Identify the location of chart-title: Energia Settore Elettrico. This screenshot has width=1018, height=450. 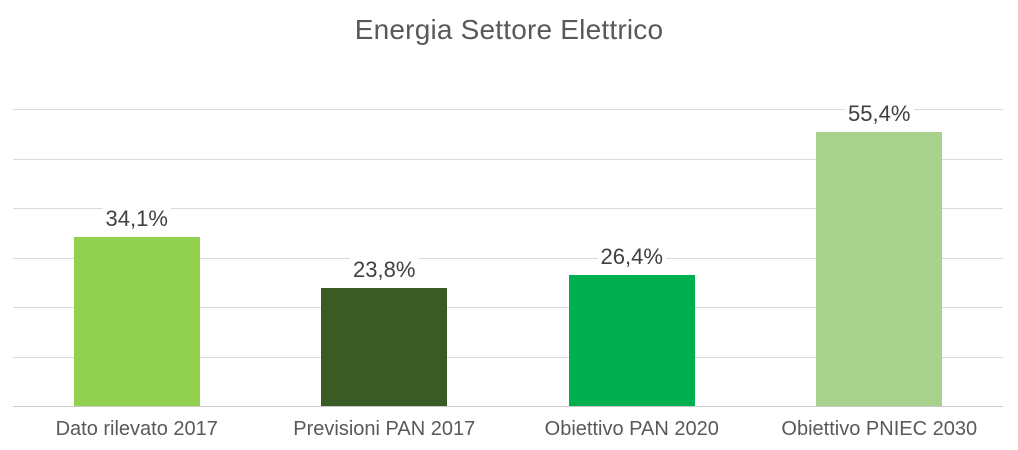
(509, 29).